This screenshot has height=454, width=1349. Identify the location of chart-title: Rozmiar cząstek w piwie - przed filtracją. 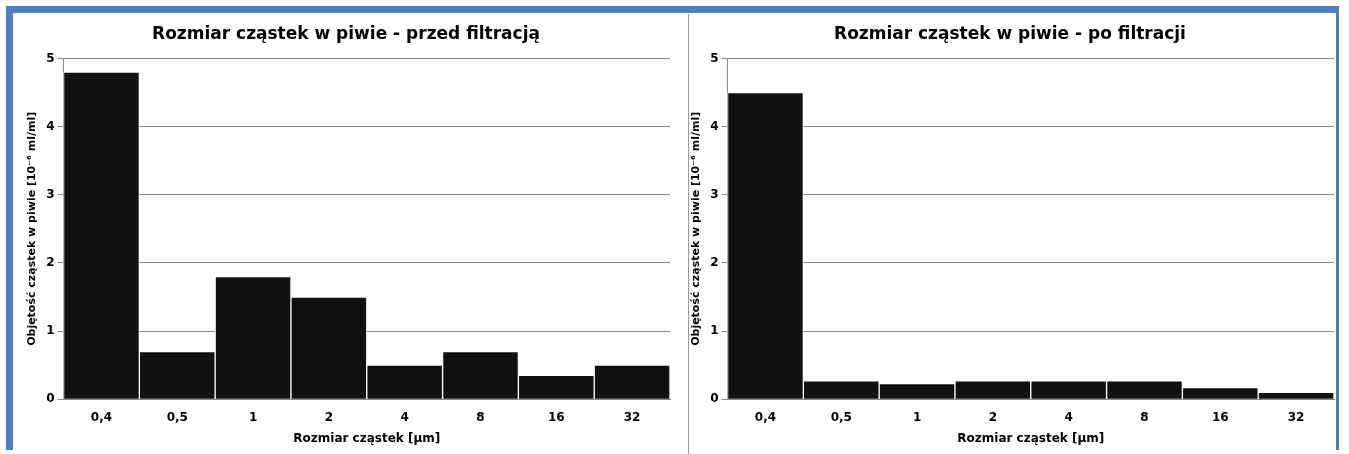
(346, 32).